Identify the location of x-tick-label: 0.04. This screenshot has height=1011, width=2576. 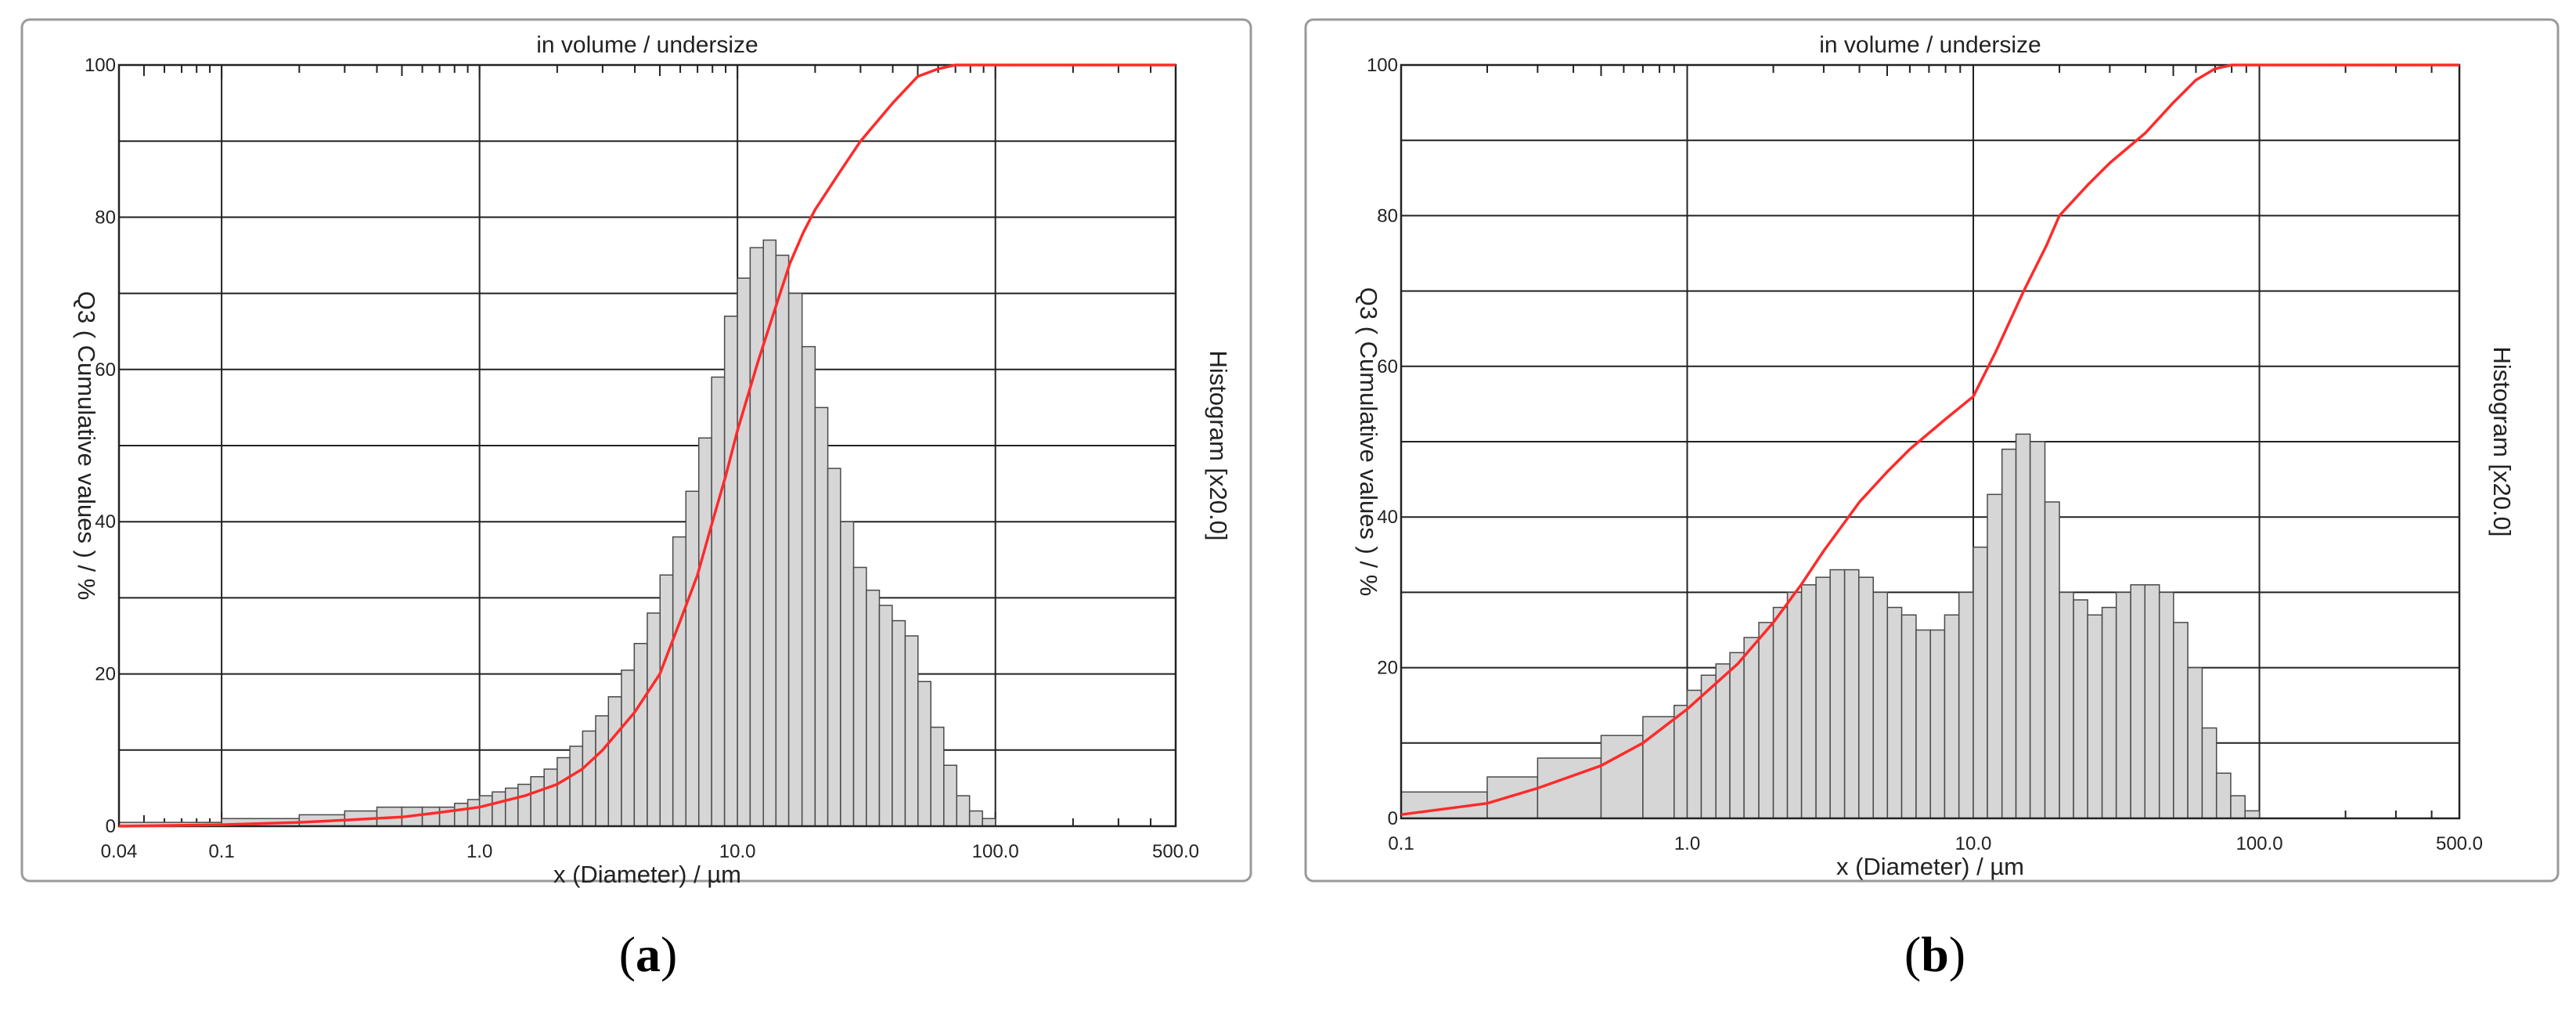
(119, 851).